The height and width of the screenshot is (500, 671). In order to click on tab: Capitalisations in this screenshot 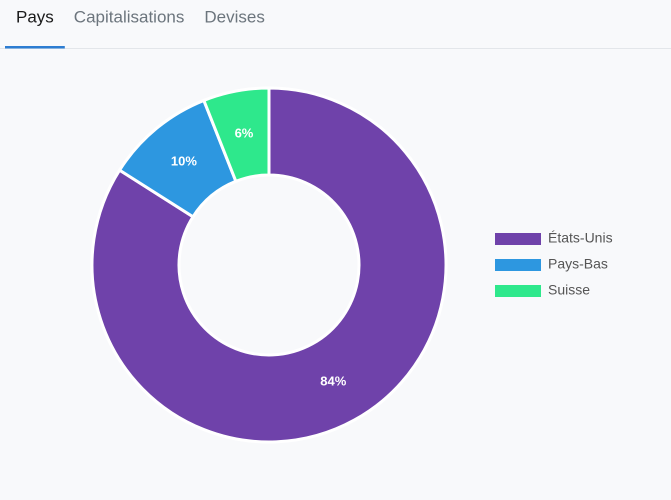, I will do `click(129, 16)`.